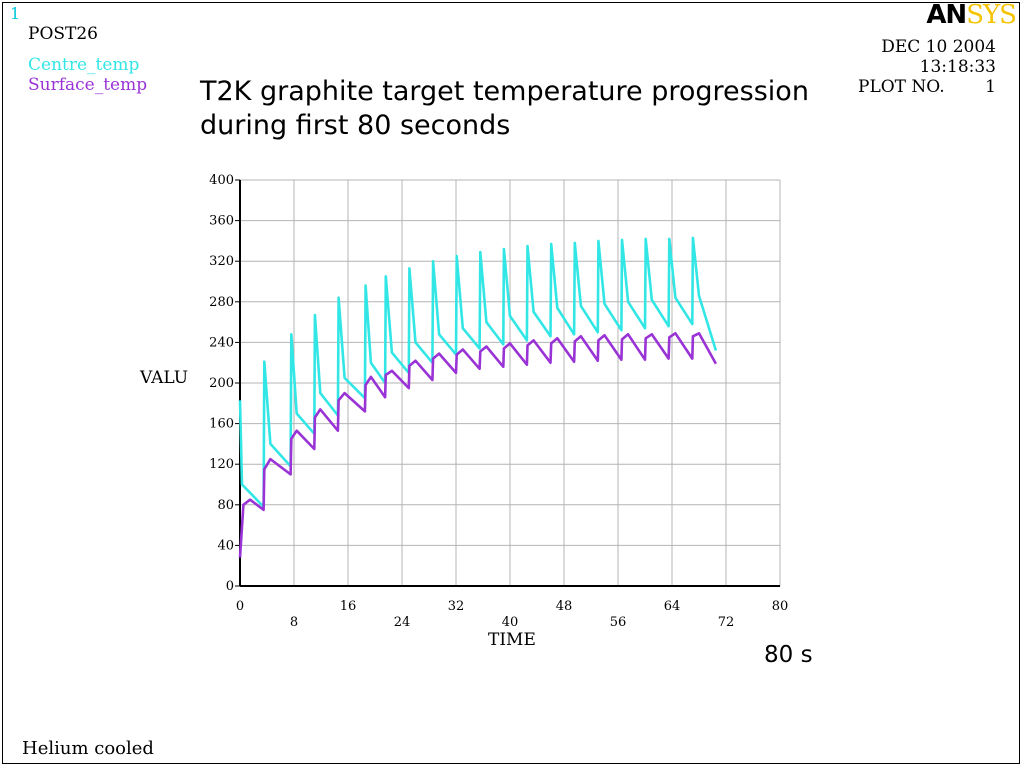 The image size is (1024, 768). What do you see at coordinates (402, 622) in the screenshot?
I see `x-tick-label: 24` at bounding box center [402, 622].